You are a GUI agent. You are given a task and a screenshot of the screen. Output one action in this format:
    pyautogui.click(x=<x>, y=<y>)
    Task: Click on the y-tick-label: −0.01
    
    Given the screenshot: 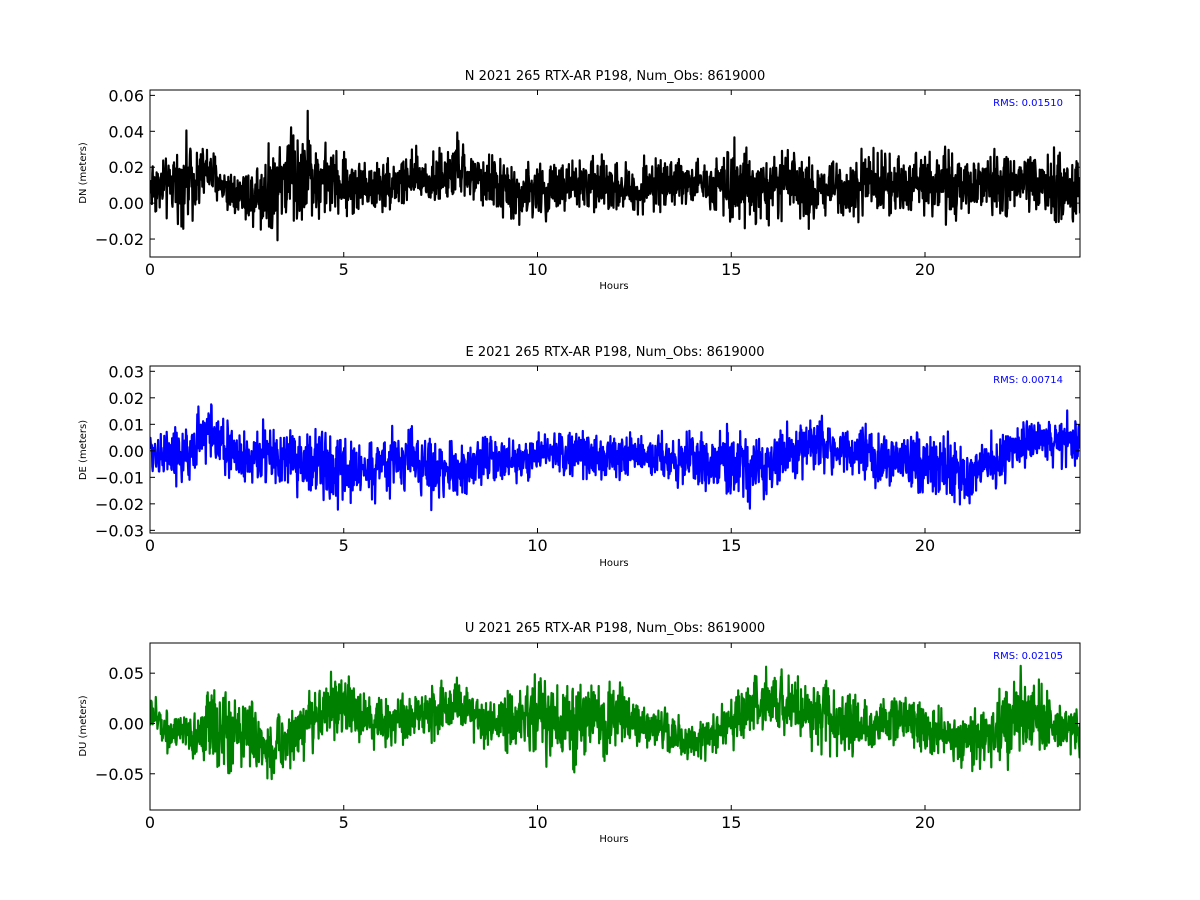 What is the action you would take?
    pyautogui.click(x=119, y=477)
    